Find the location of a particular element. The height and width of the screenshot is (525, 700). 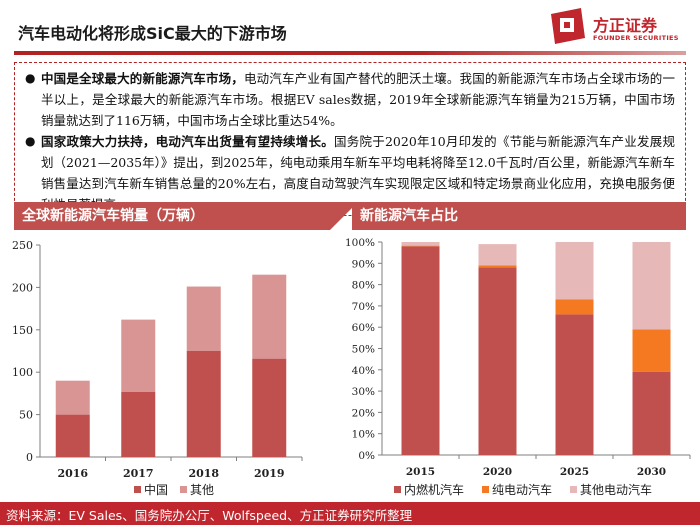

y-tick-label: 100 is located at coordinates (22, 372).